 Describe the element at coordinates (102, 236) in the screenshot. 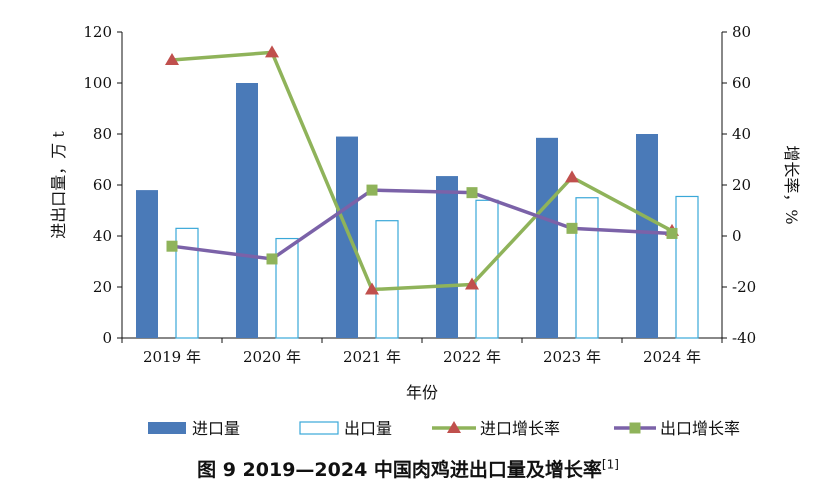

I see `left-tick-label: 40` at that location.